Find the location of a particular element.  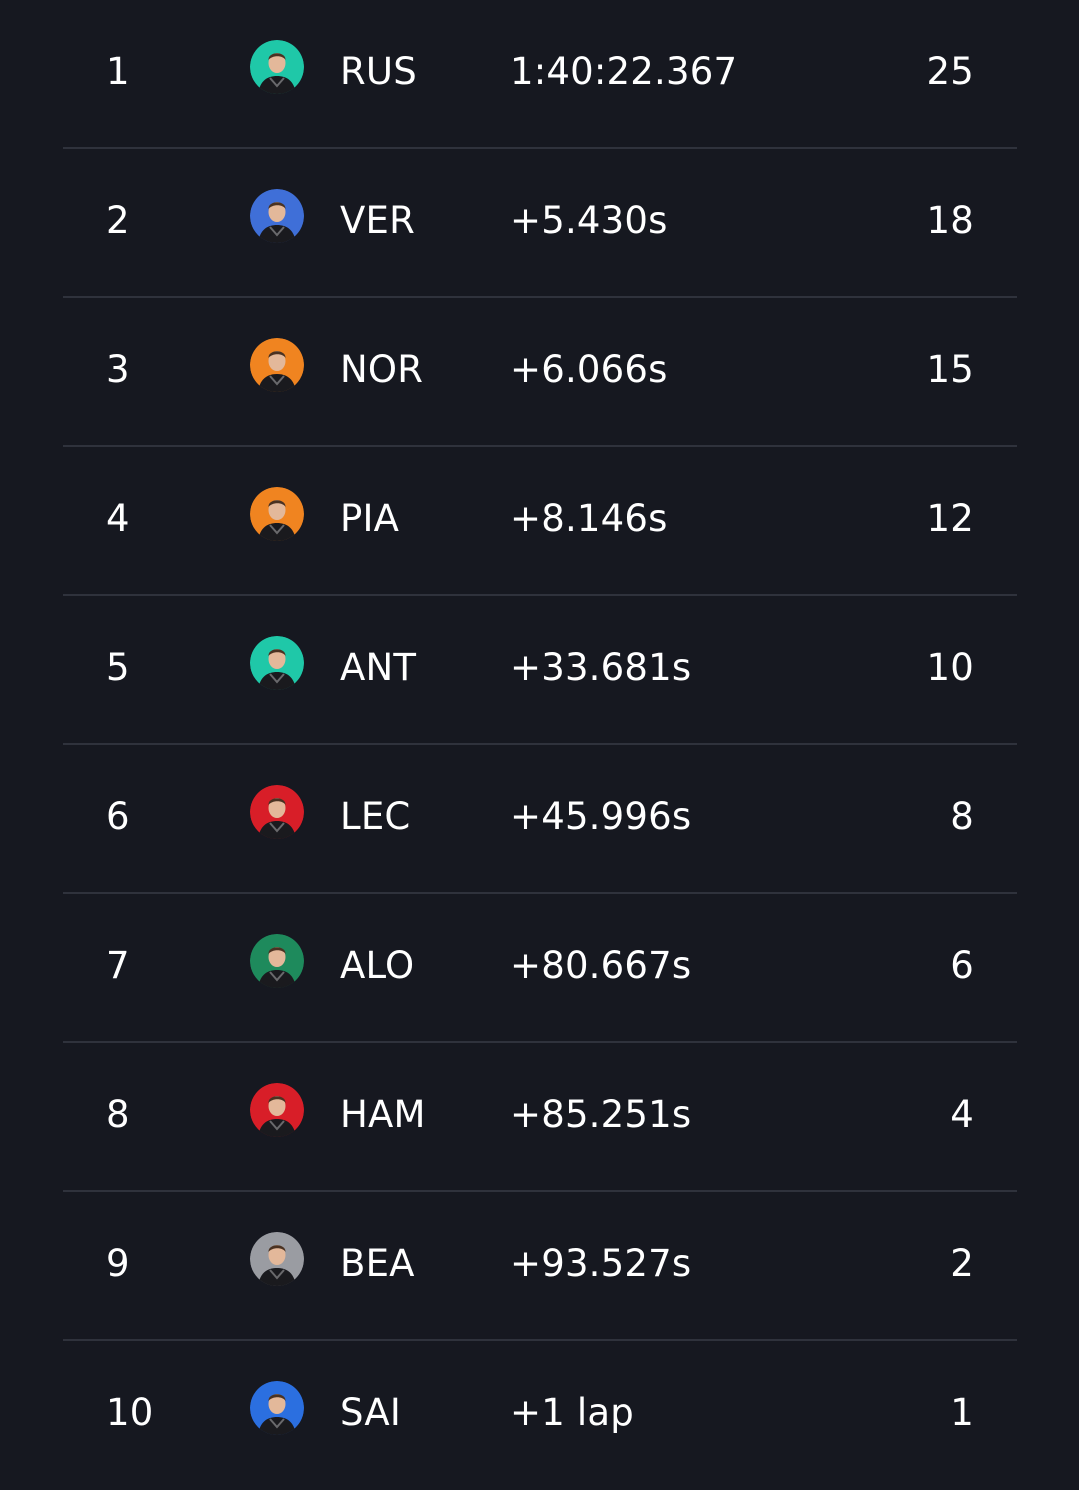

points: 1 is located at coordinates (962, 1412).